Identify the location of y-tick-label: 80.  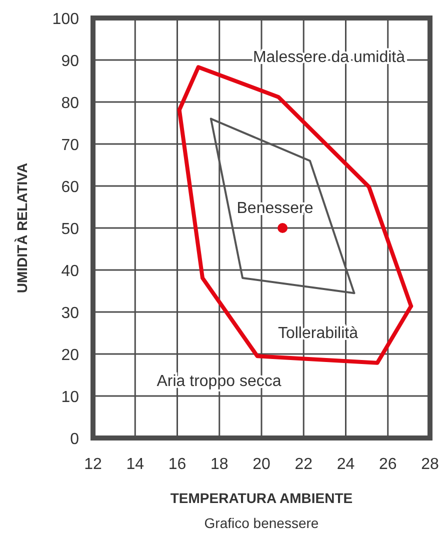
(70, 103).